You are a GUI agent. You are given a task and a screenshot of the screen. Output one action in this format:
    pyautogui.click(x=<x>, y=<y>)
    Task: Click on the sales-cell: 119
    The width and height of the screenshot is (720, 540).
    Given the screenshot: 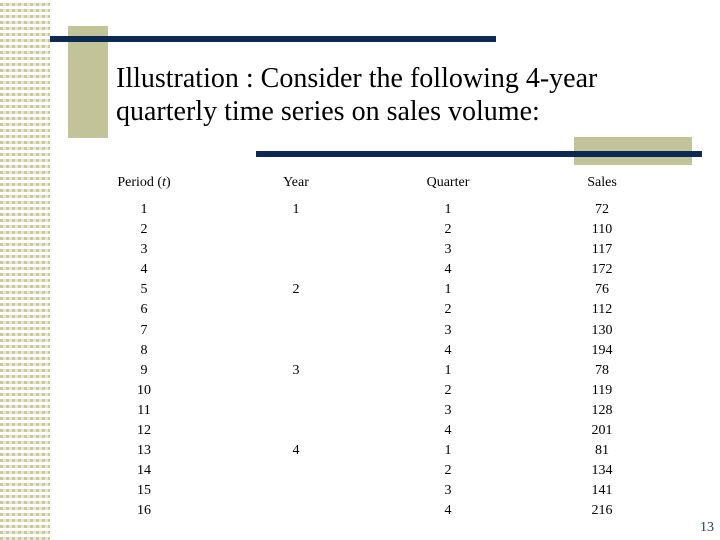 What is the action you would take?
    pyautogui.click(x=602, y=390)
    